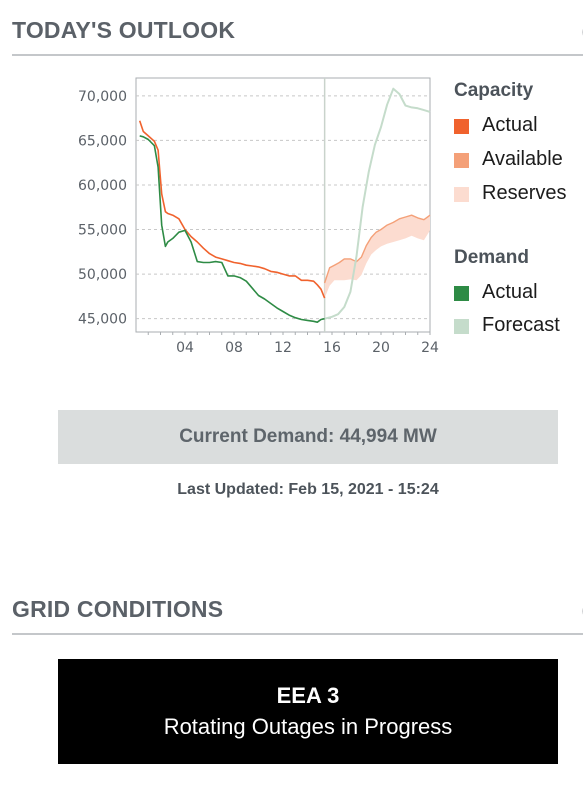 This screenshot has height=787, width=583. Describe the element at coordinates (377, 249) in the screenshot. I see `capacity-available-line` at that location.